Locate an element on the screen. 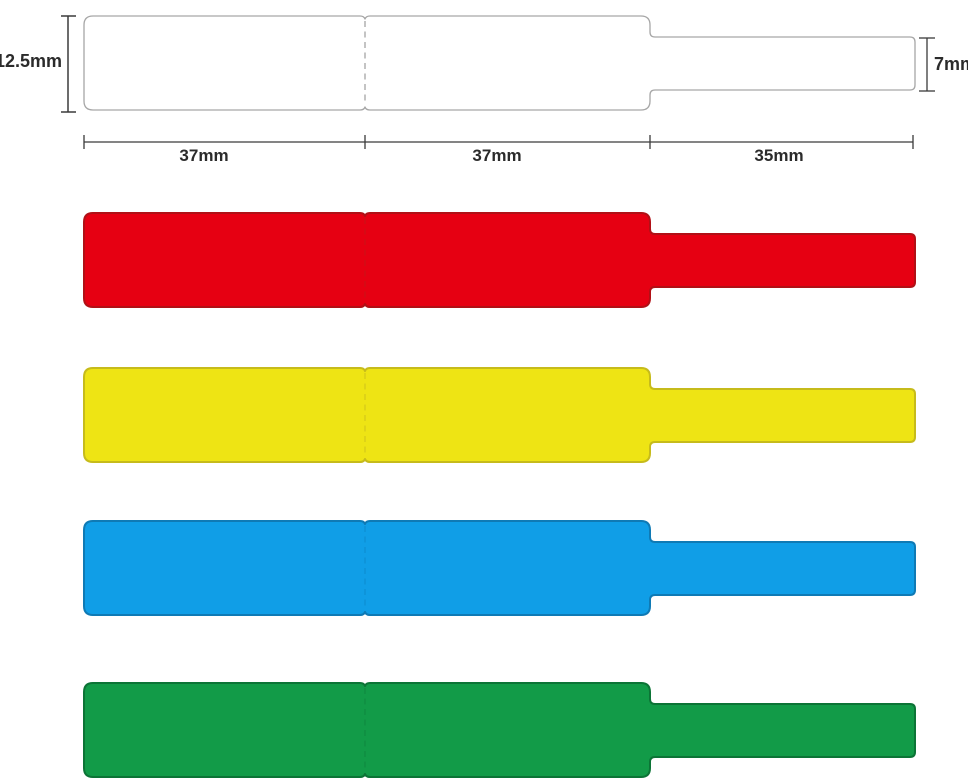  segment-width-label-1: 37mm is located at coordinates (204, 155).